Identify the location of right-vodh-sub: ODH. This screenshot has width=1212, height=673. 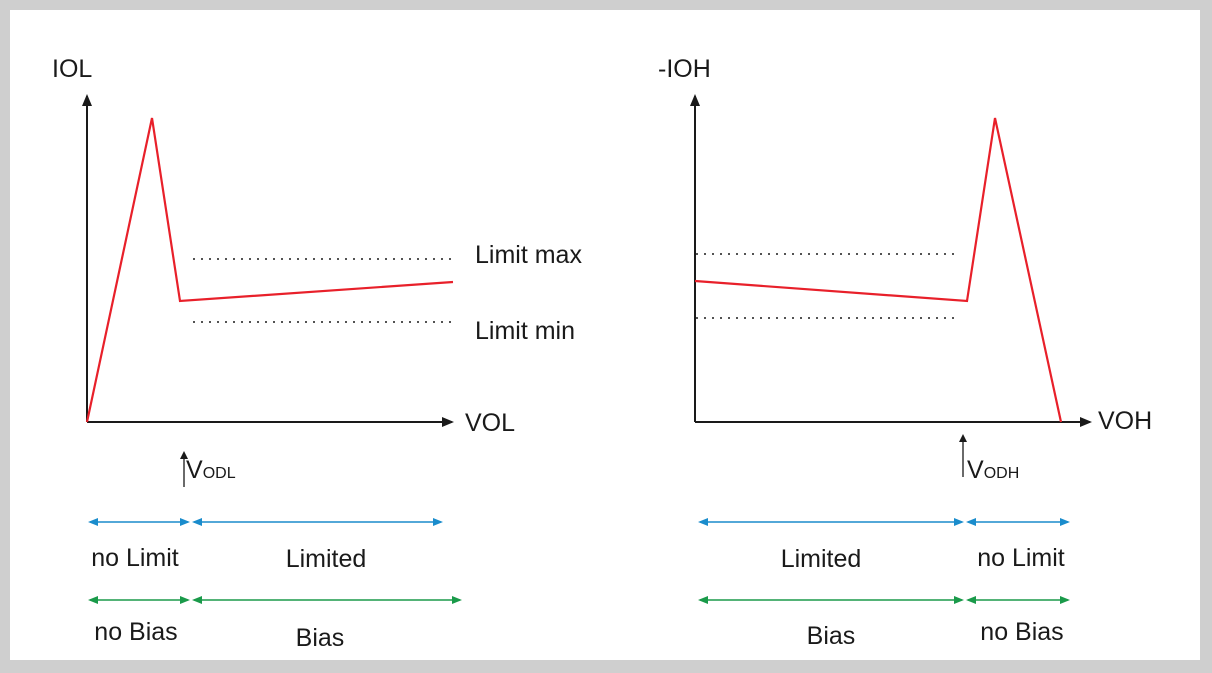
(1002, 473).